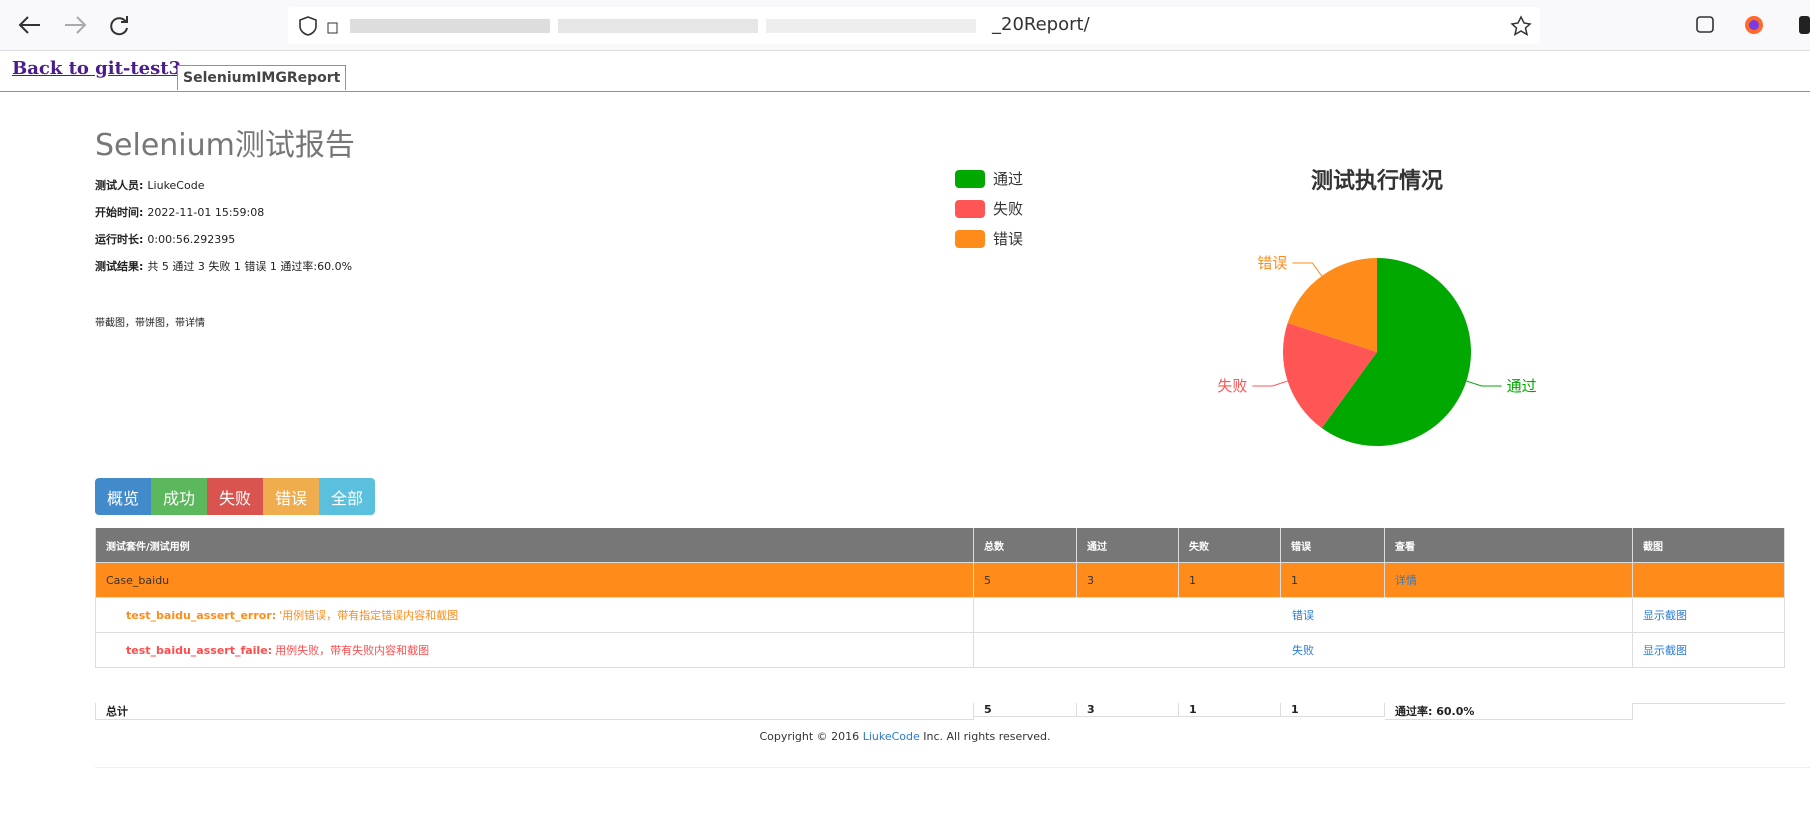  What do you see at coordinates (176, 185) in the screenshot?
I see `info-value: LiukeCode` at bounding box center [176, 185].